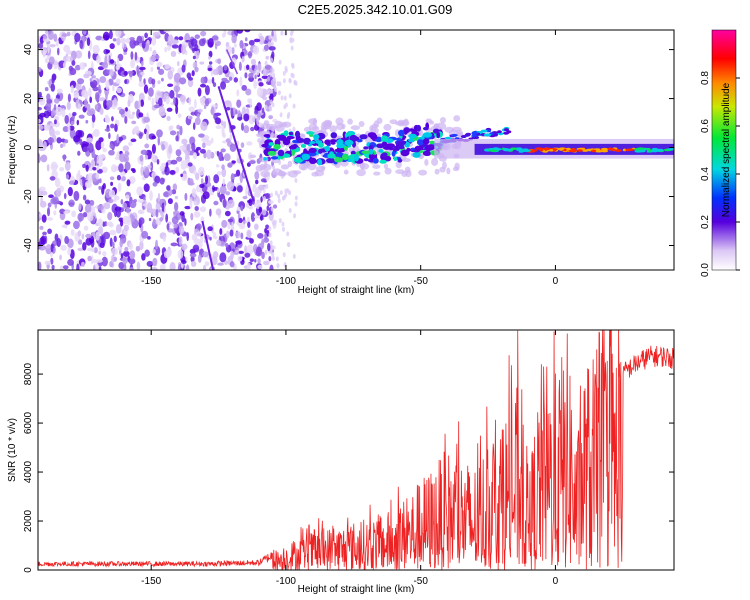 The image size is (750, 600). Describe the element at coordinates (463, 137) in the screenshot. I see `branch-blob` at that location.